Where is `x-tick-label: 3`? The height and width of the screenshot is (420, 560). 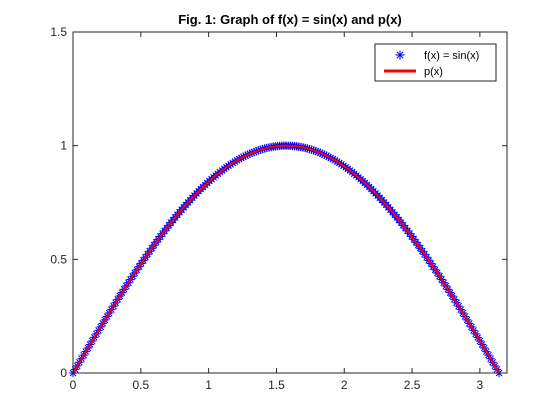
x-tick-label: 3 is located at coordinates (480, 385).